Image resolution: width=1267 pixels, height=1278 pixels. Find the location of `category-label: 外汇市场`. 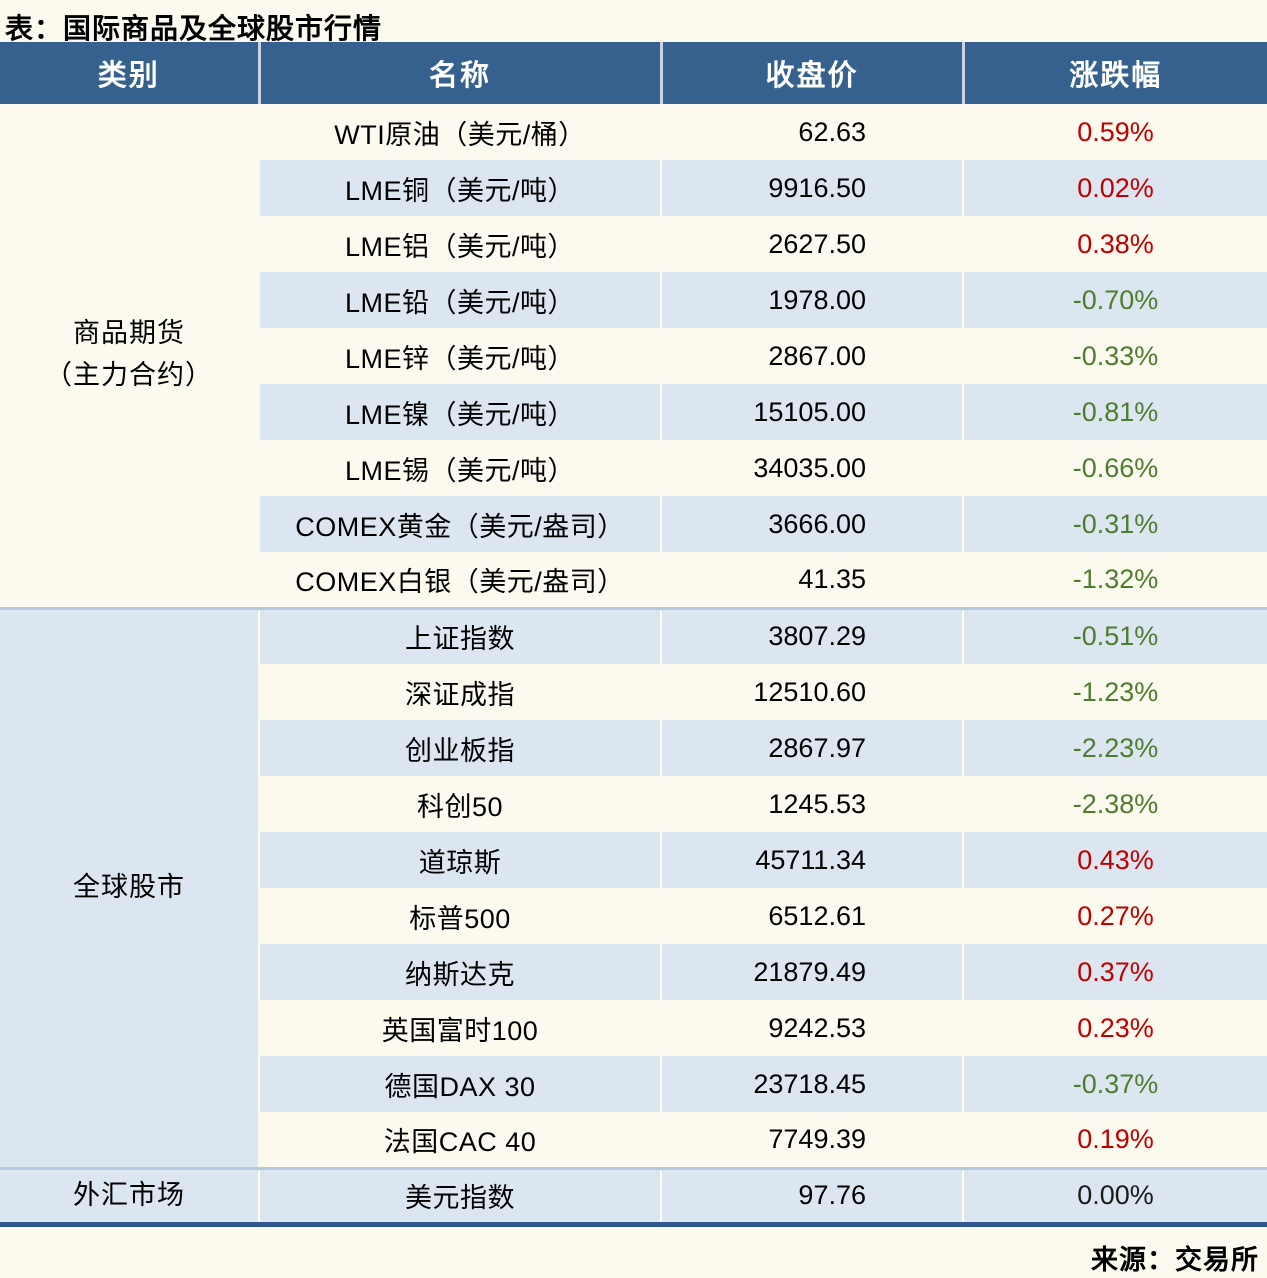

category-label: 外汇市场 is located at coordinates (129, 1194).